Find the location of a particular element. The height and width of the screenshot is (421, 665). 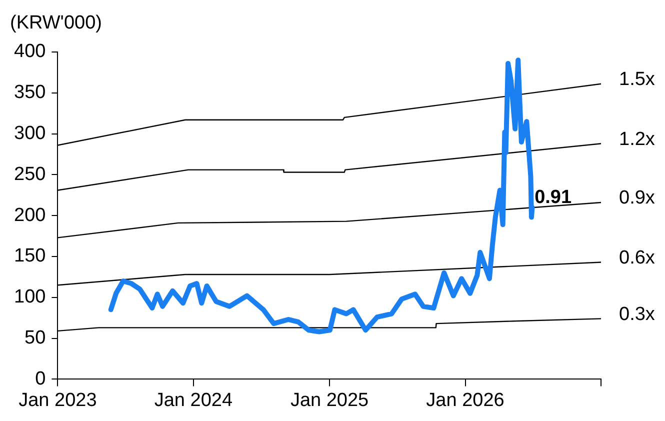

x-tick-label: Jan 2026 is located at coordinates (465, 400).